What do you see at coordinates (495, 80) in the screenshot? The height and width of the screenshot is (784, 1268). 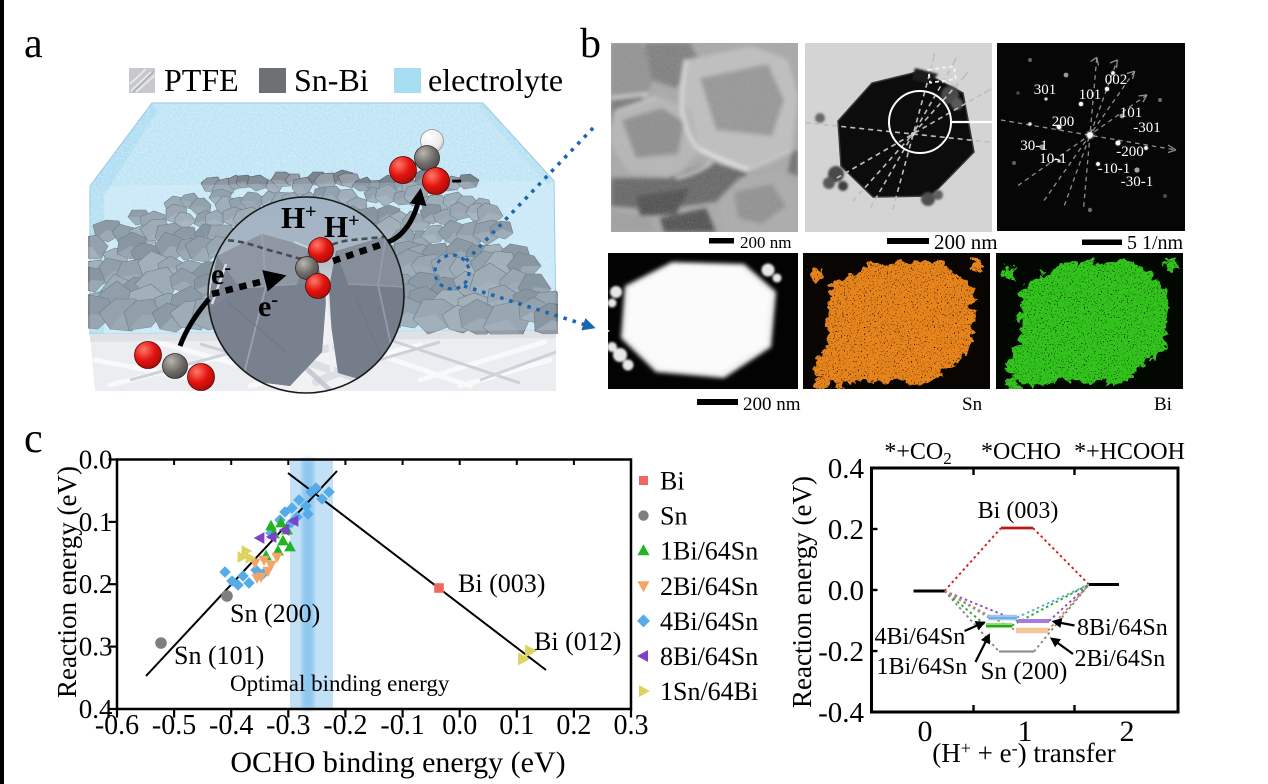 I see `svg-text: electrolyte` at bounding box center [495, 80].